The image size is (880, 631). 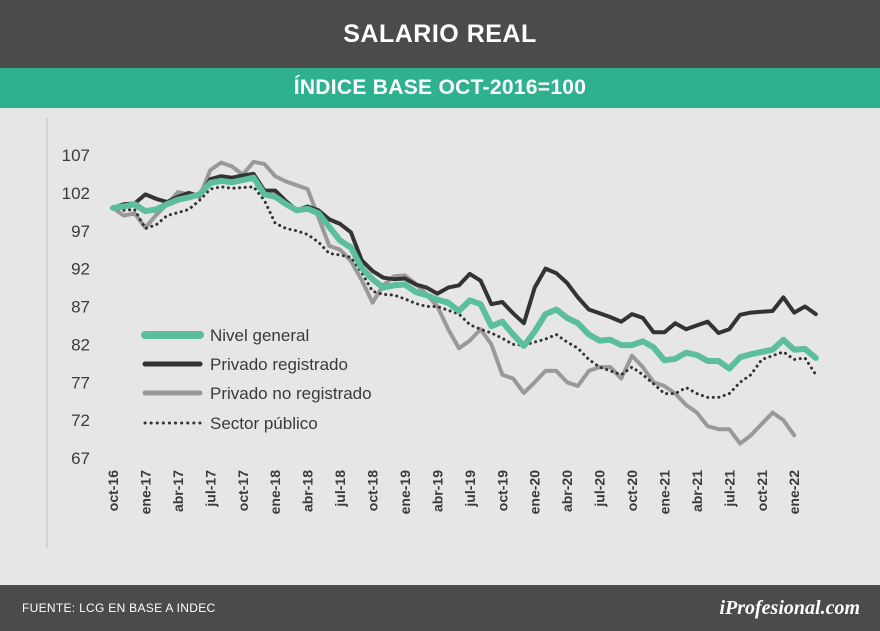 I want to click on y-tick-label: 72, so click(x=80, y=420).